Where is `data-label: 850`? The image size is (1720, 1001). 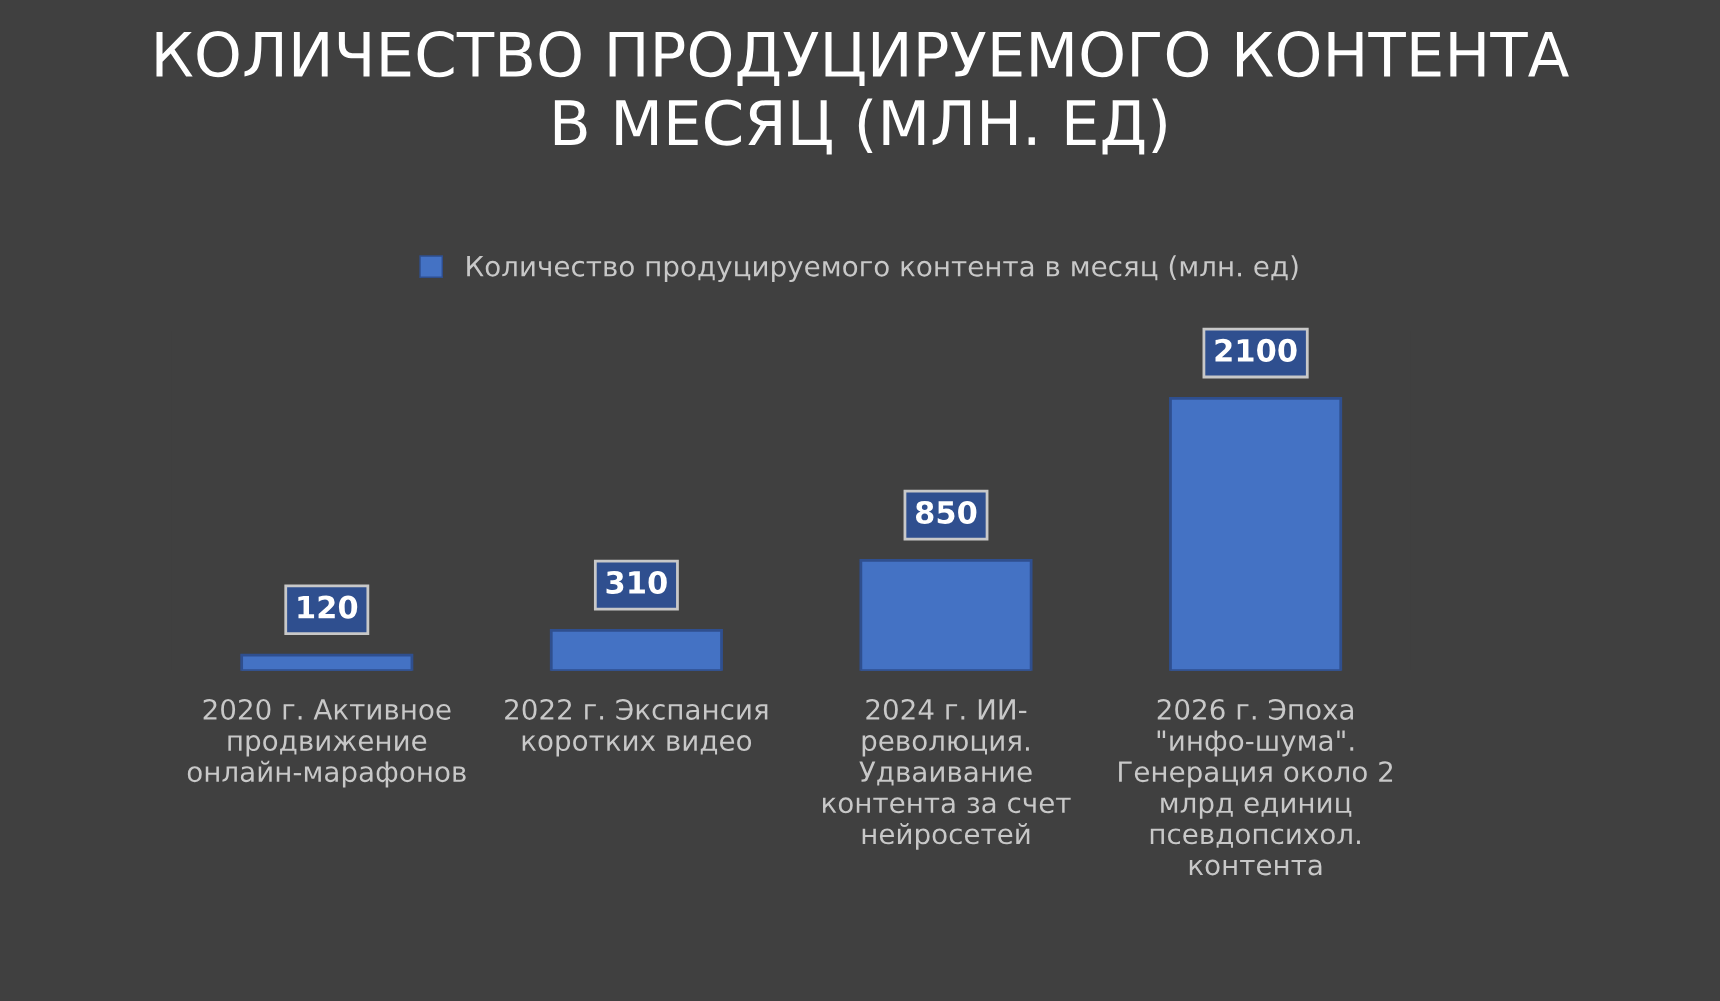
data-label: 850 is located at coordinates (946, 512).